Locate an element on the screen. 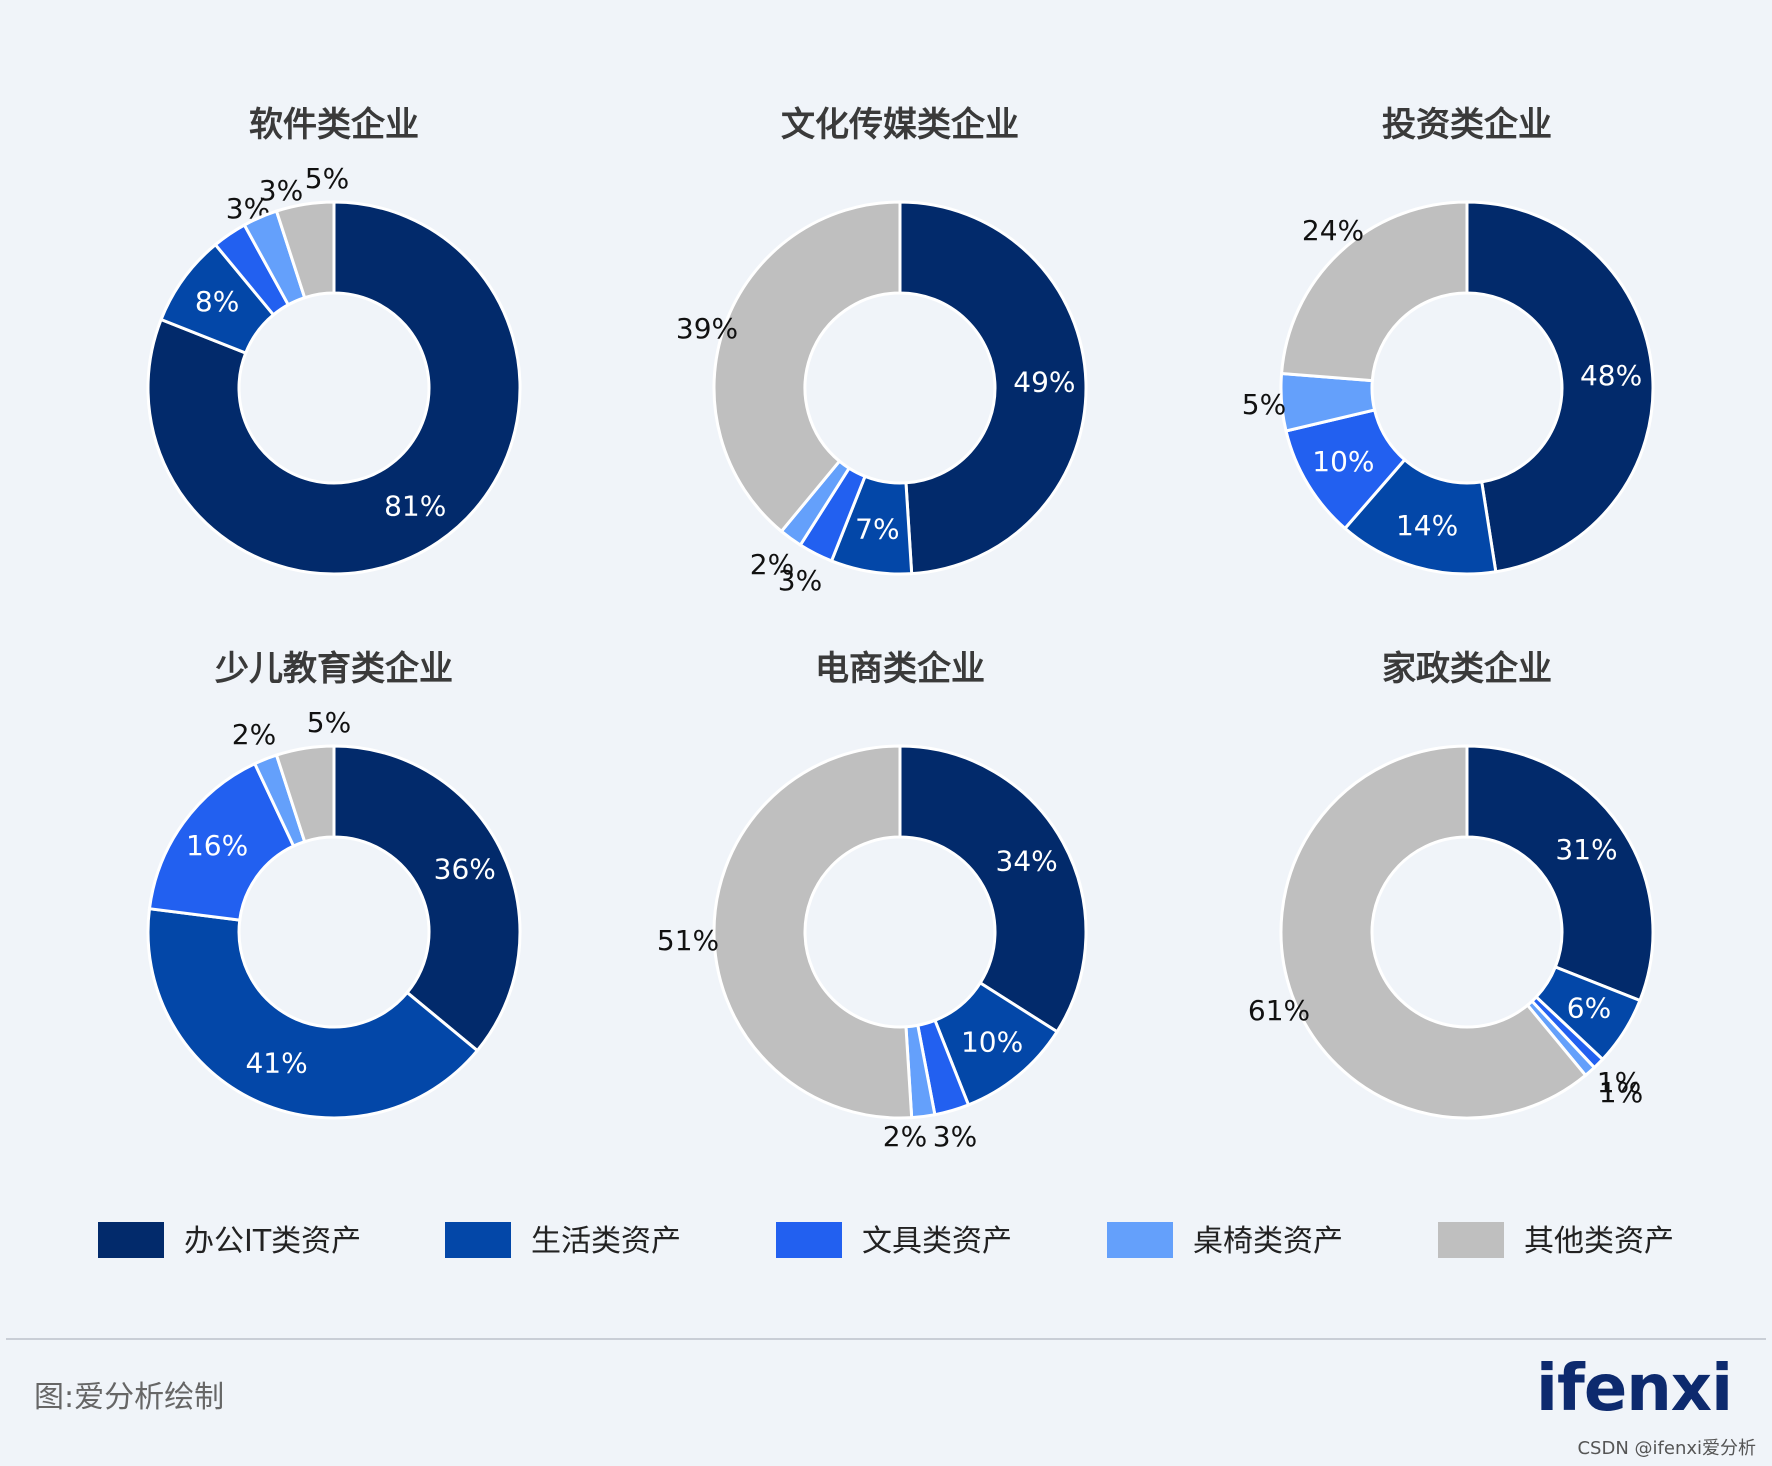 This screenshot has width=1772, height=1466. data-label: 39% is located at coordinates (707, 328).